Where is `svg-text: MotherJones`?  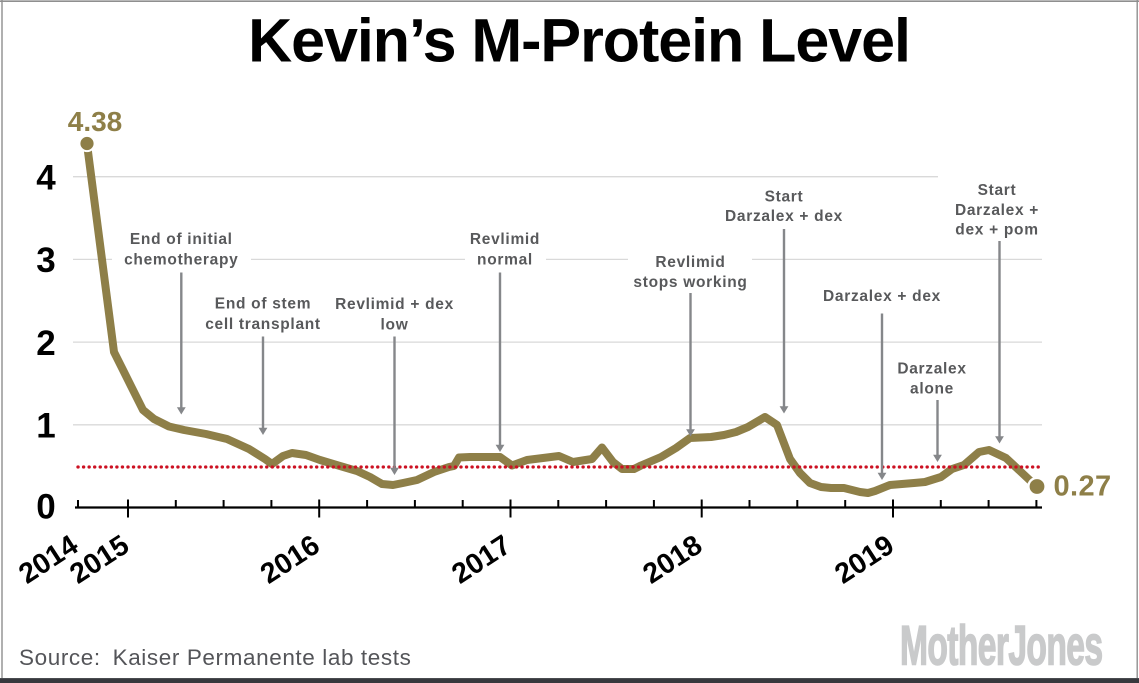
svg-text: MotherJones is located at coordinates (1001, 645).